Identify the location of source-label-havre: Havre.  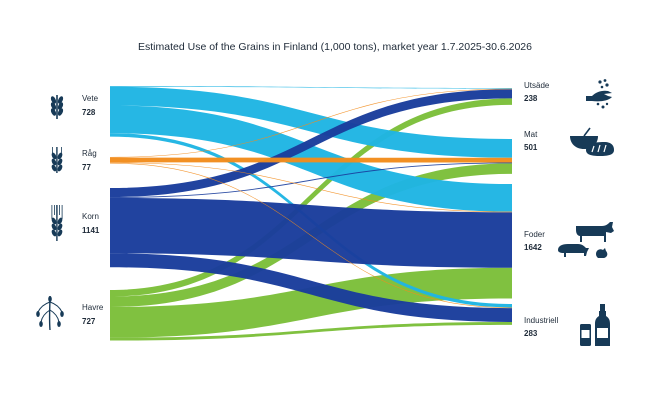
(93, 307).